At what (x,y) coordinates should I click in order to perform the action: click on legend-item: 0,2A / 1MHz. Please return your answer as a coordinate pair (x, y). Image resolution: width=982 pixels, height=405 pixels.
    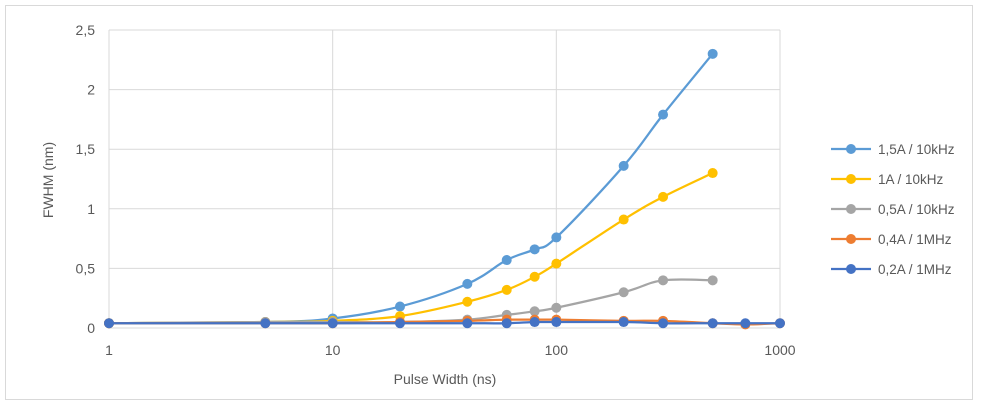
    Looking at the image, I should click on (891, 269).